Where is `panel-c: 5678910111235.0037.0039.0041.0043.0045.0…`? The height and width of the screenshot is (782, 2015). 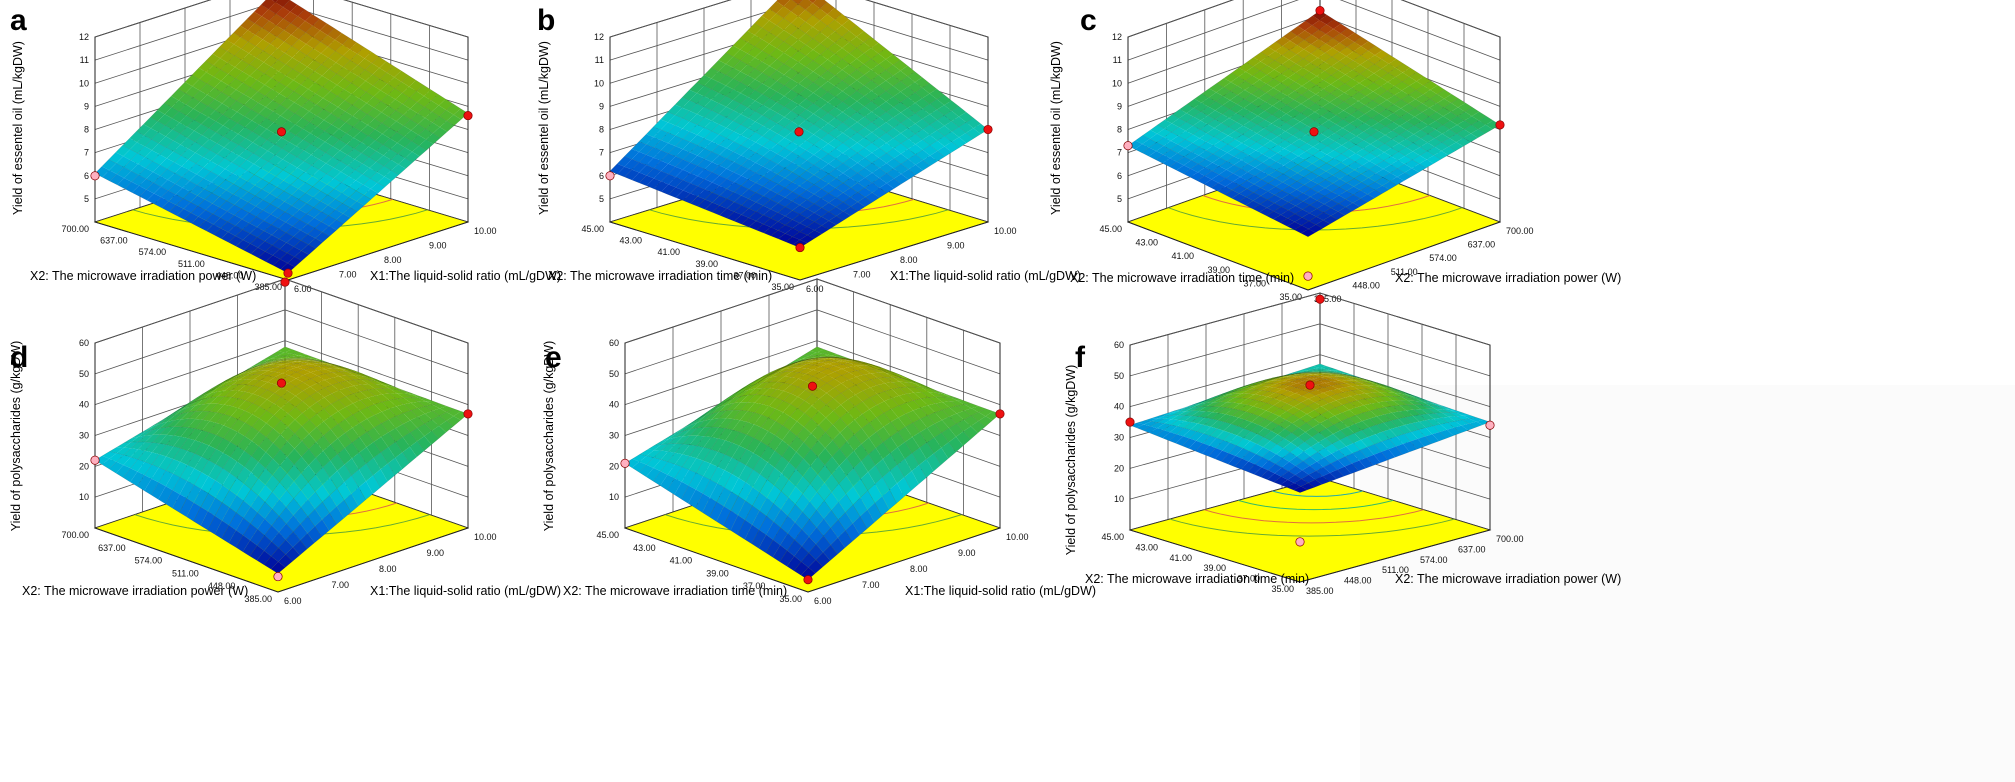 panel-c: 5678910111235.0037.0039.0041.0043.0045.0… is located at coordinates (1335, 152).